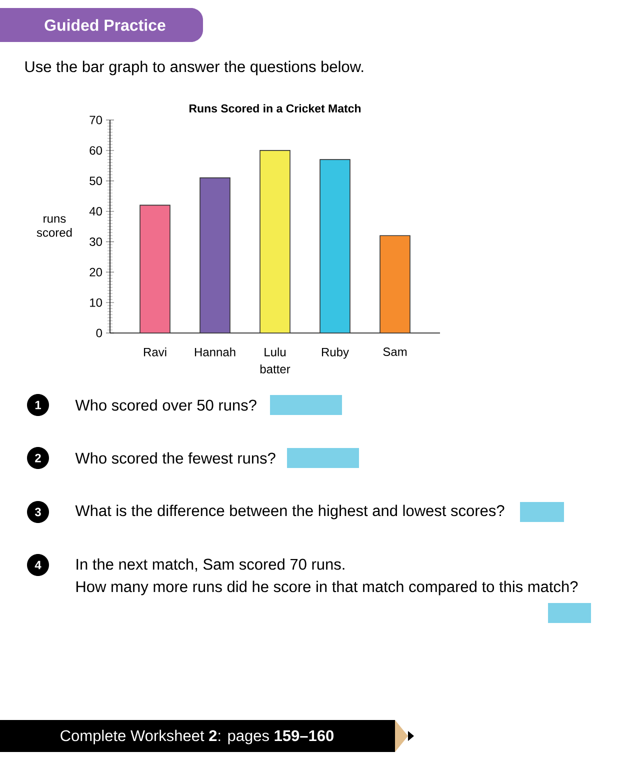 The height and width of the screenshot is (760, 617). What do you see at coordinates (38, 405) in the screenshot?
I see `text: 1` at bounding box center [38, 405].